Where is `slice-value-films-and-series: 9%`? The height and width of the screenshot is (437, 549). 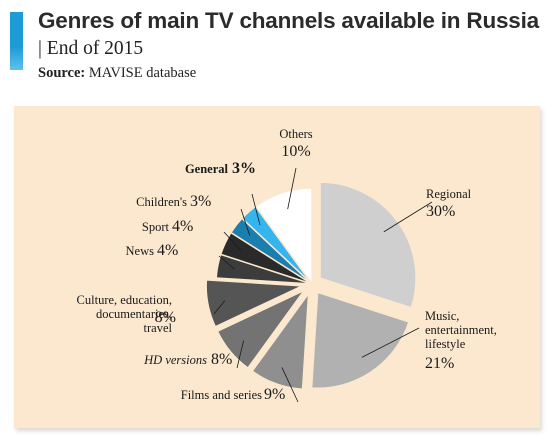 slice-value-films-and-series: 9% is located at coordinates (274, 394).